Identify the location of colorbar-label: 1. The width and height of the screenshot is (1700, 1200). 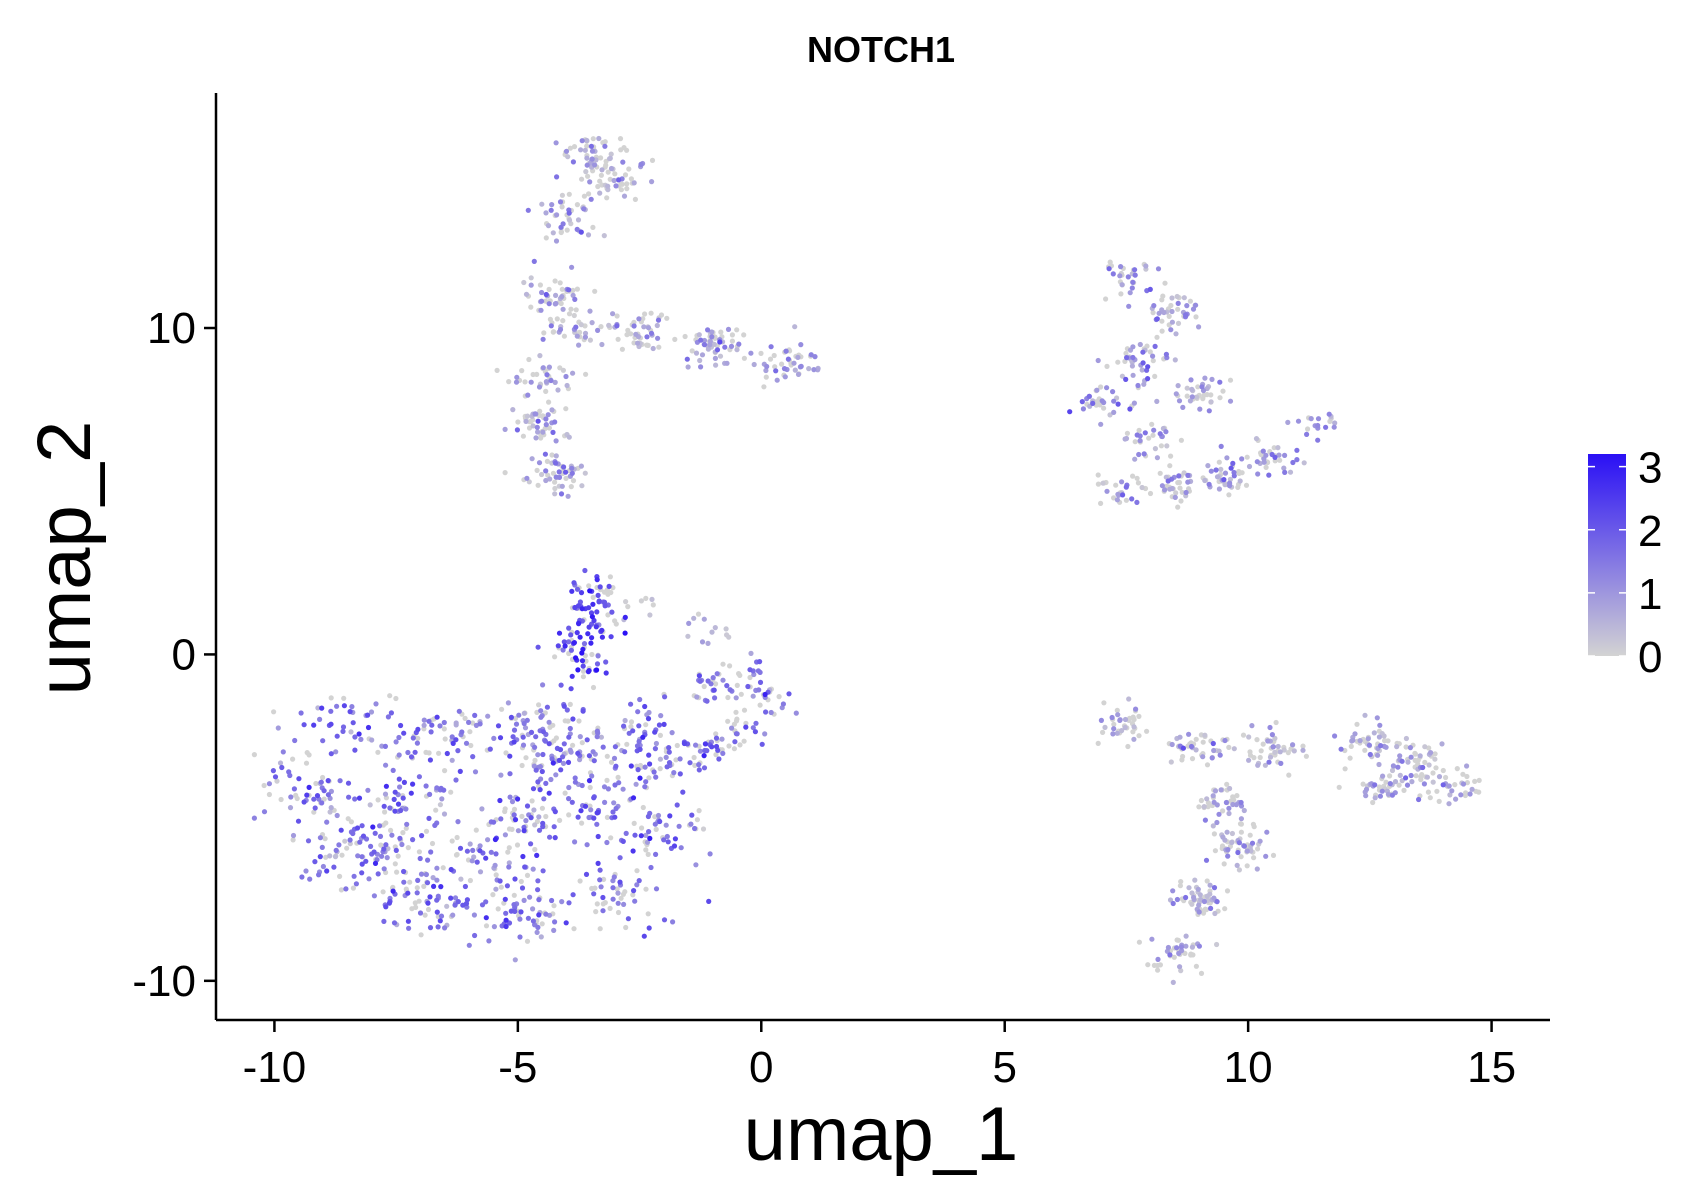
(1650, 594).